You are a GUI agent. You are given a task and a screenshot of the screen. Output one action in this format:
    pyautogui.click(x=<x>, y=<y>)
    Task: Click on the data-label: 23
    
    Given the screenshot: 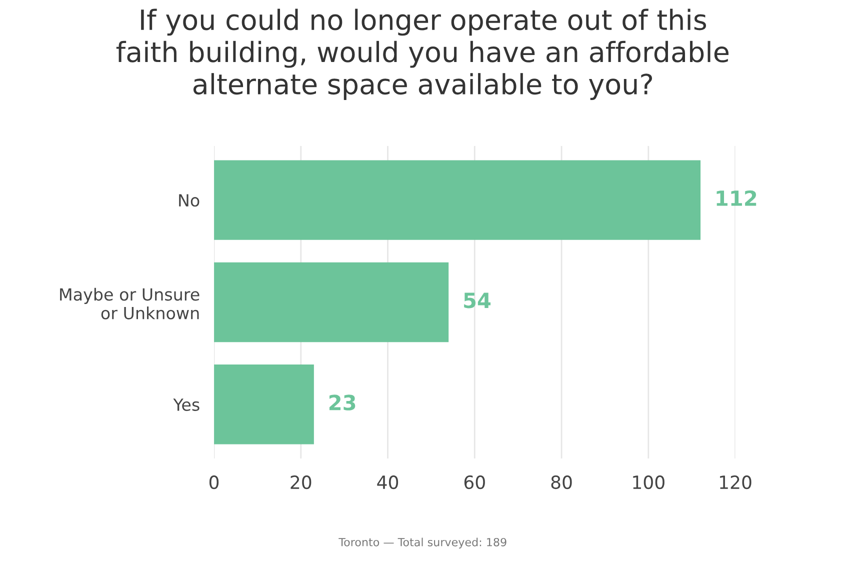 What is the action you would take?
    pyautogui.click(x=342, y=402)
    